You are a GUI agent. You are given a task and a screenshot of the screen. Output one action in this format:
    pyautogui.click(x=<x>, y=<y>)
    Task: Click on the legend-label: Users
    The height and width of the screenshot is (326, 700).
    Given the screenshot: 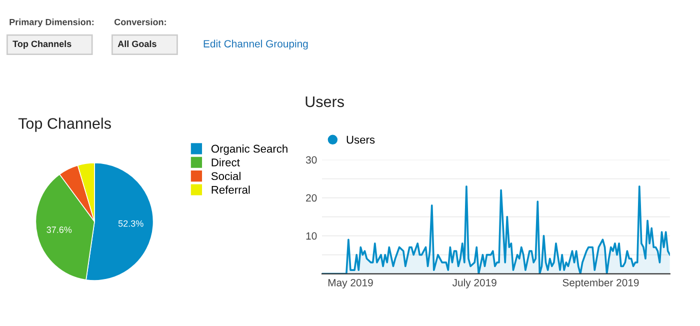 What is the action you would take?
    pyautogui.click(x=360, y=140)
    